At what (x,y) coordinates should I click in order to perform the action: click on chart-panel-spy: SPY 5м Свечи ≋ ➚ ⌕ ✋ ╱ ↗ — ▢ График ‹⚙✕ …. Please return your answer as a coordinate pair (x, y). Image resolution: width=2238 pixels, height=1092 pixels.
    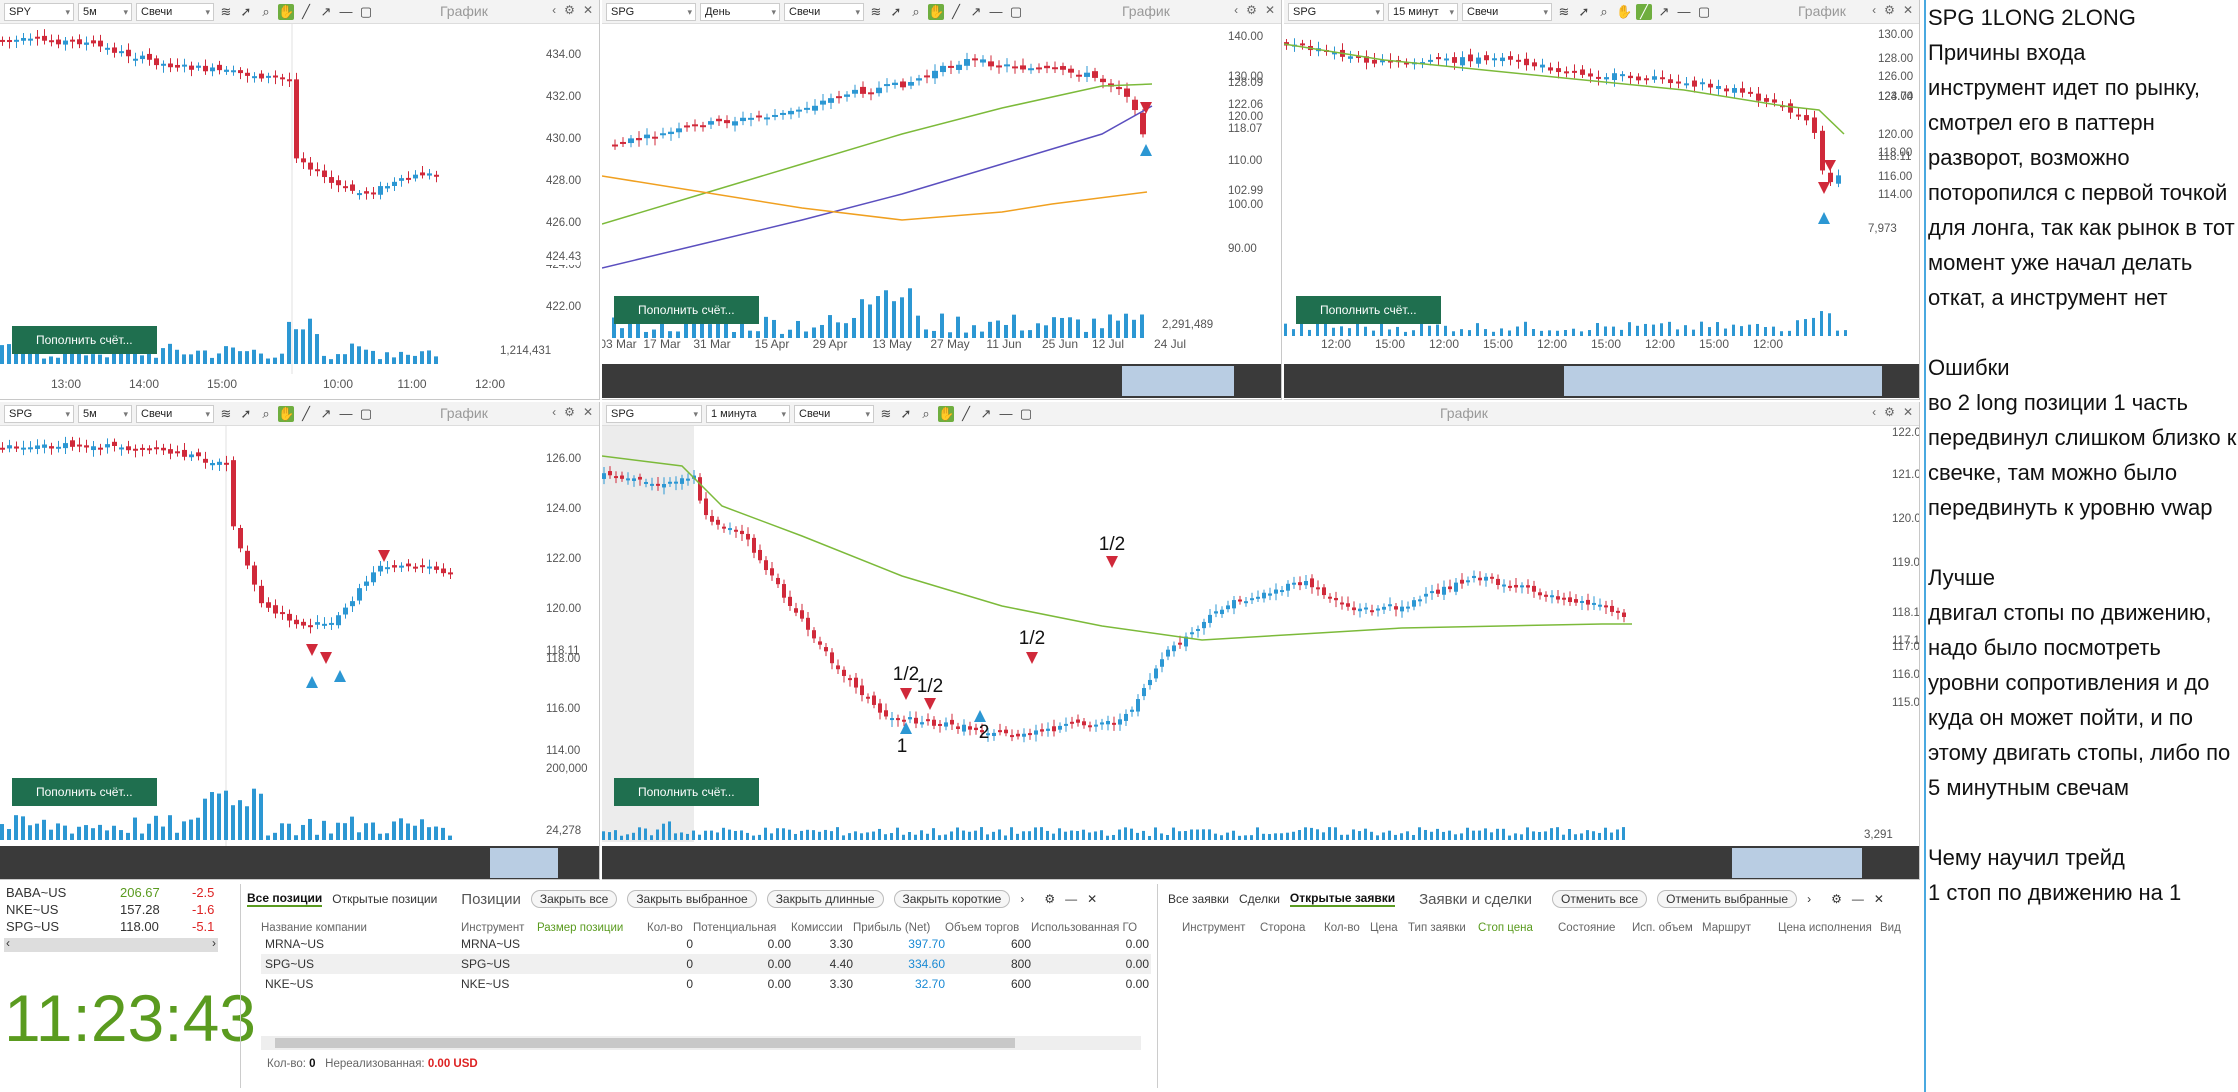
    Looking at the image, I should click on (300, 200).